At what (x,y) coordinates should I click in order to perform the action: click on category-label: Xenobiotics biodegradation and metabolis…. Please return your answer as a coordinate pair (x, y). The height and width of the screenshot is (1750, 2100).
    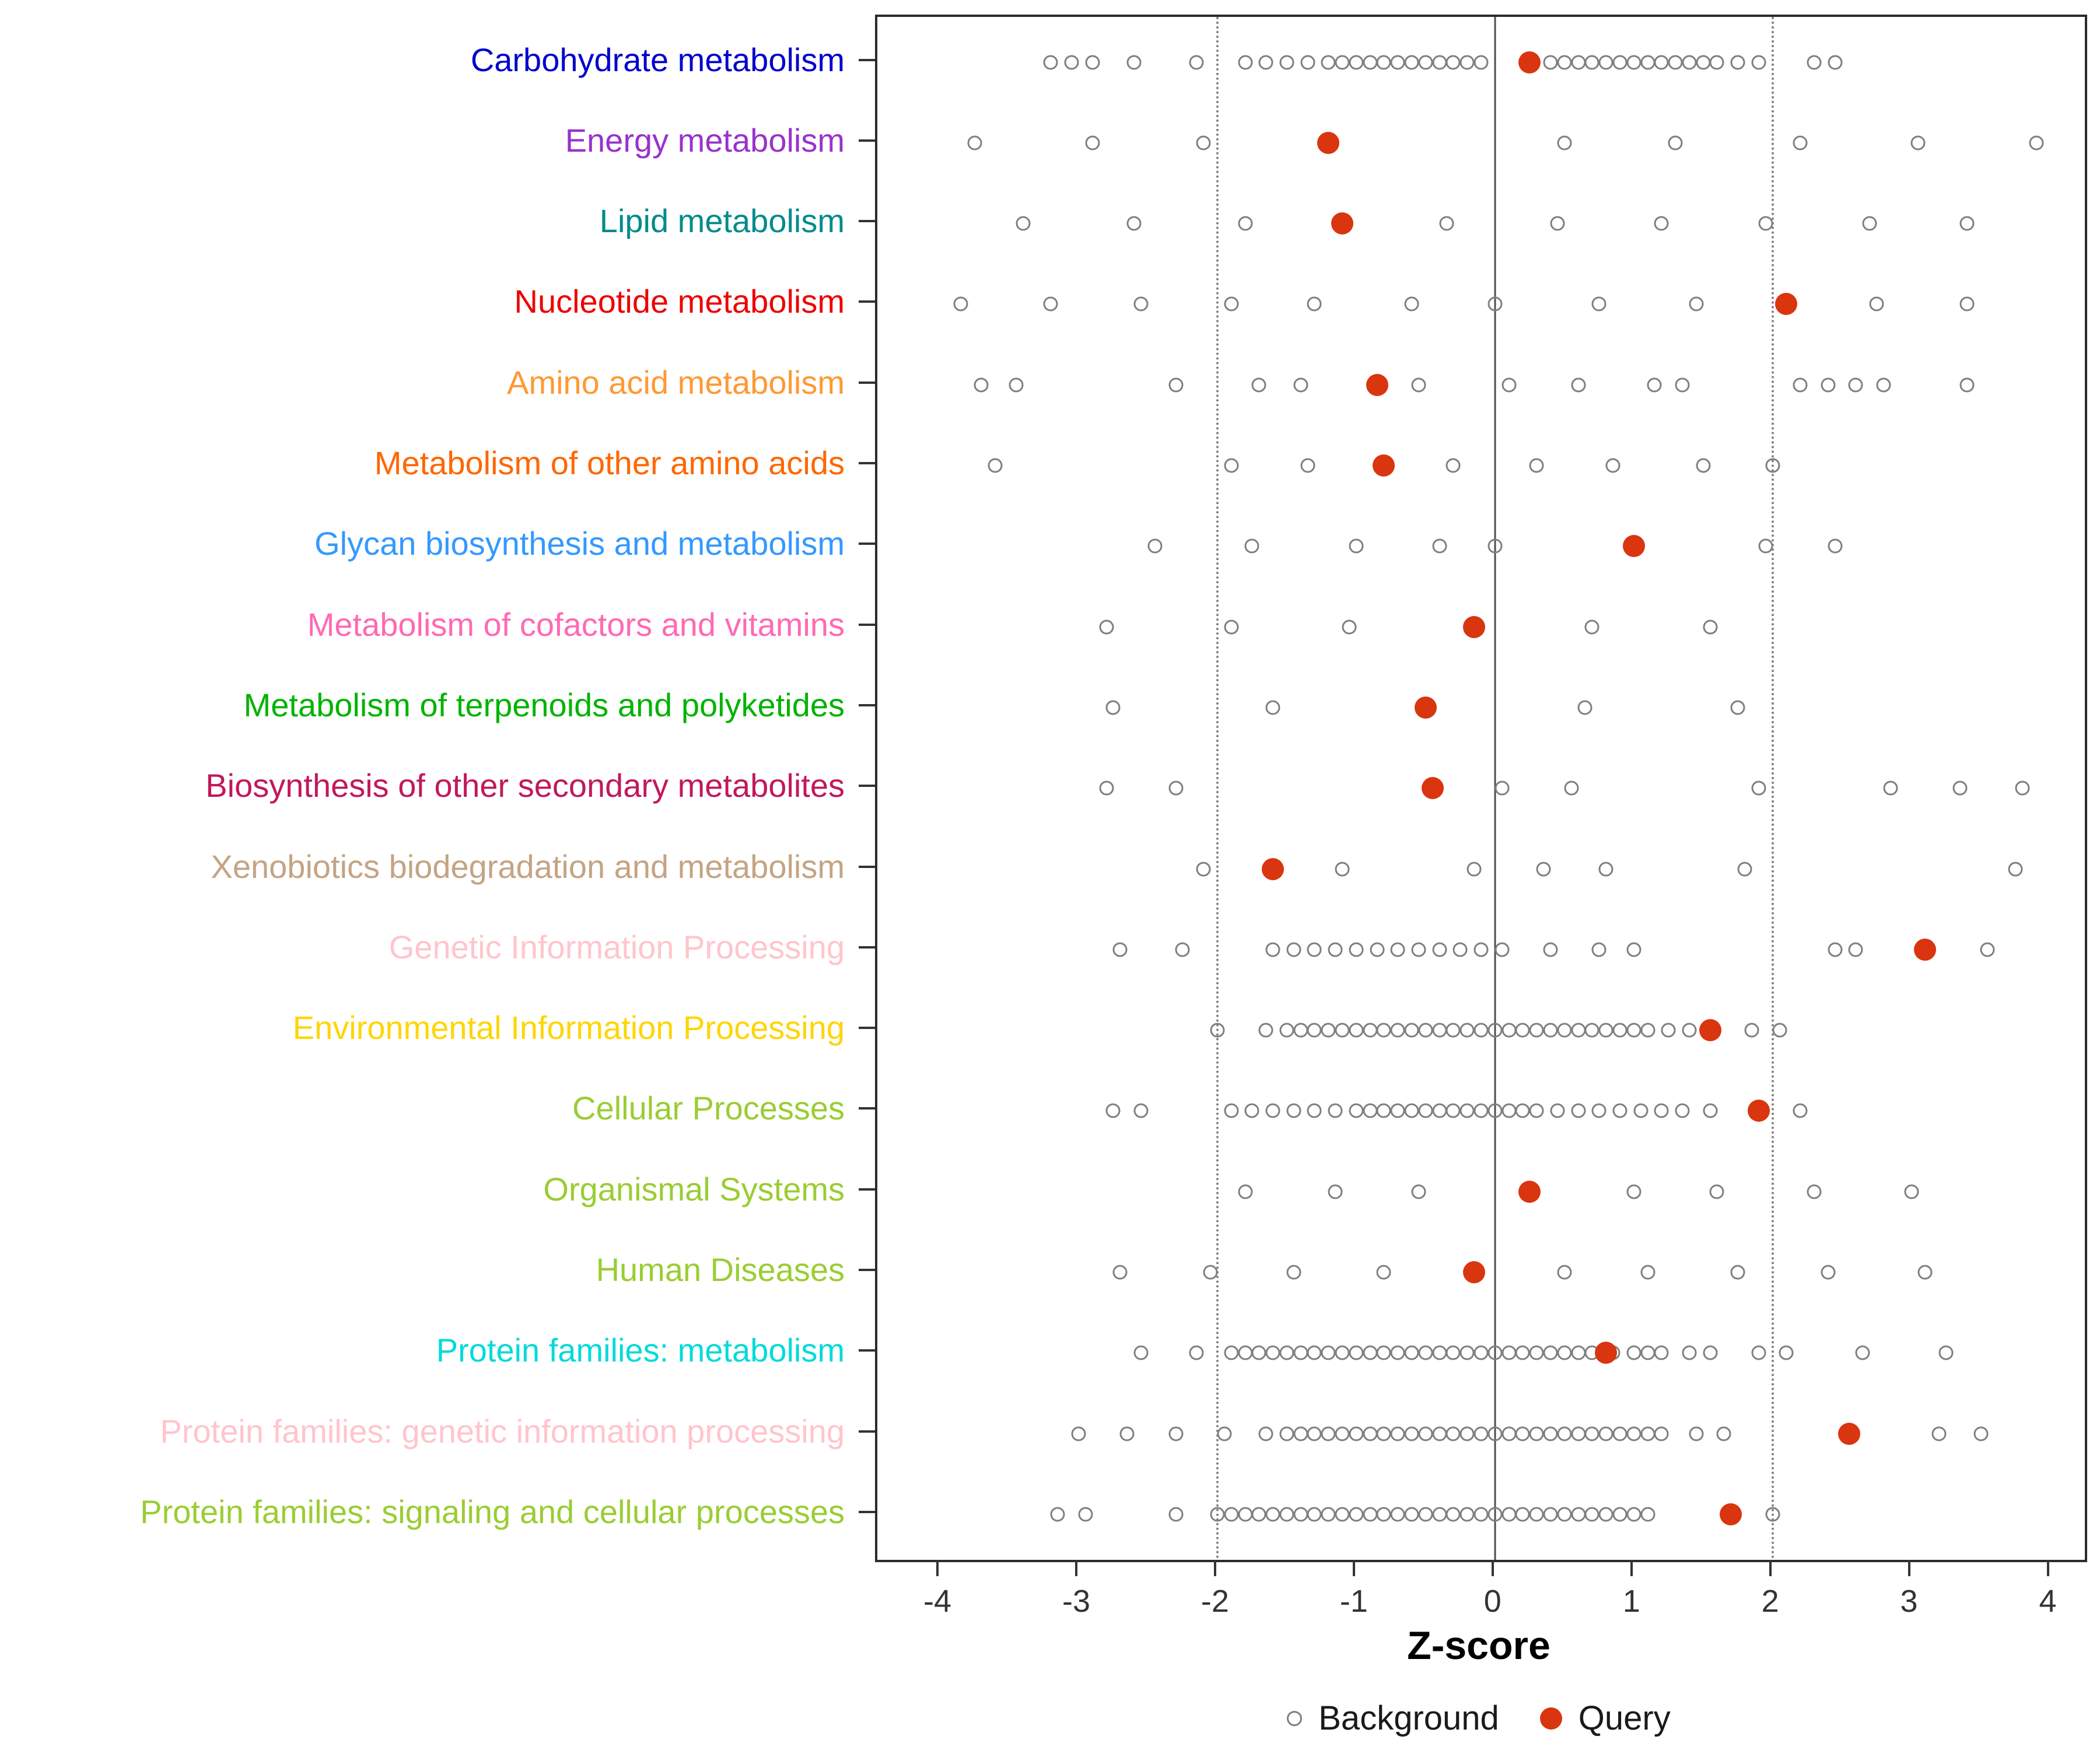
    Looking at the image, I should click on (528, 866).